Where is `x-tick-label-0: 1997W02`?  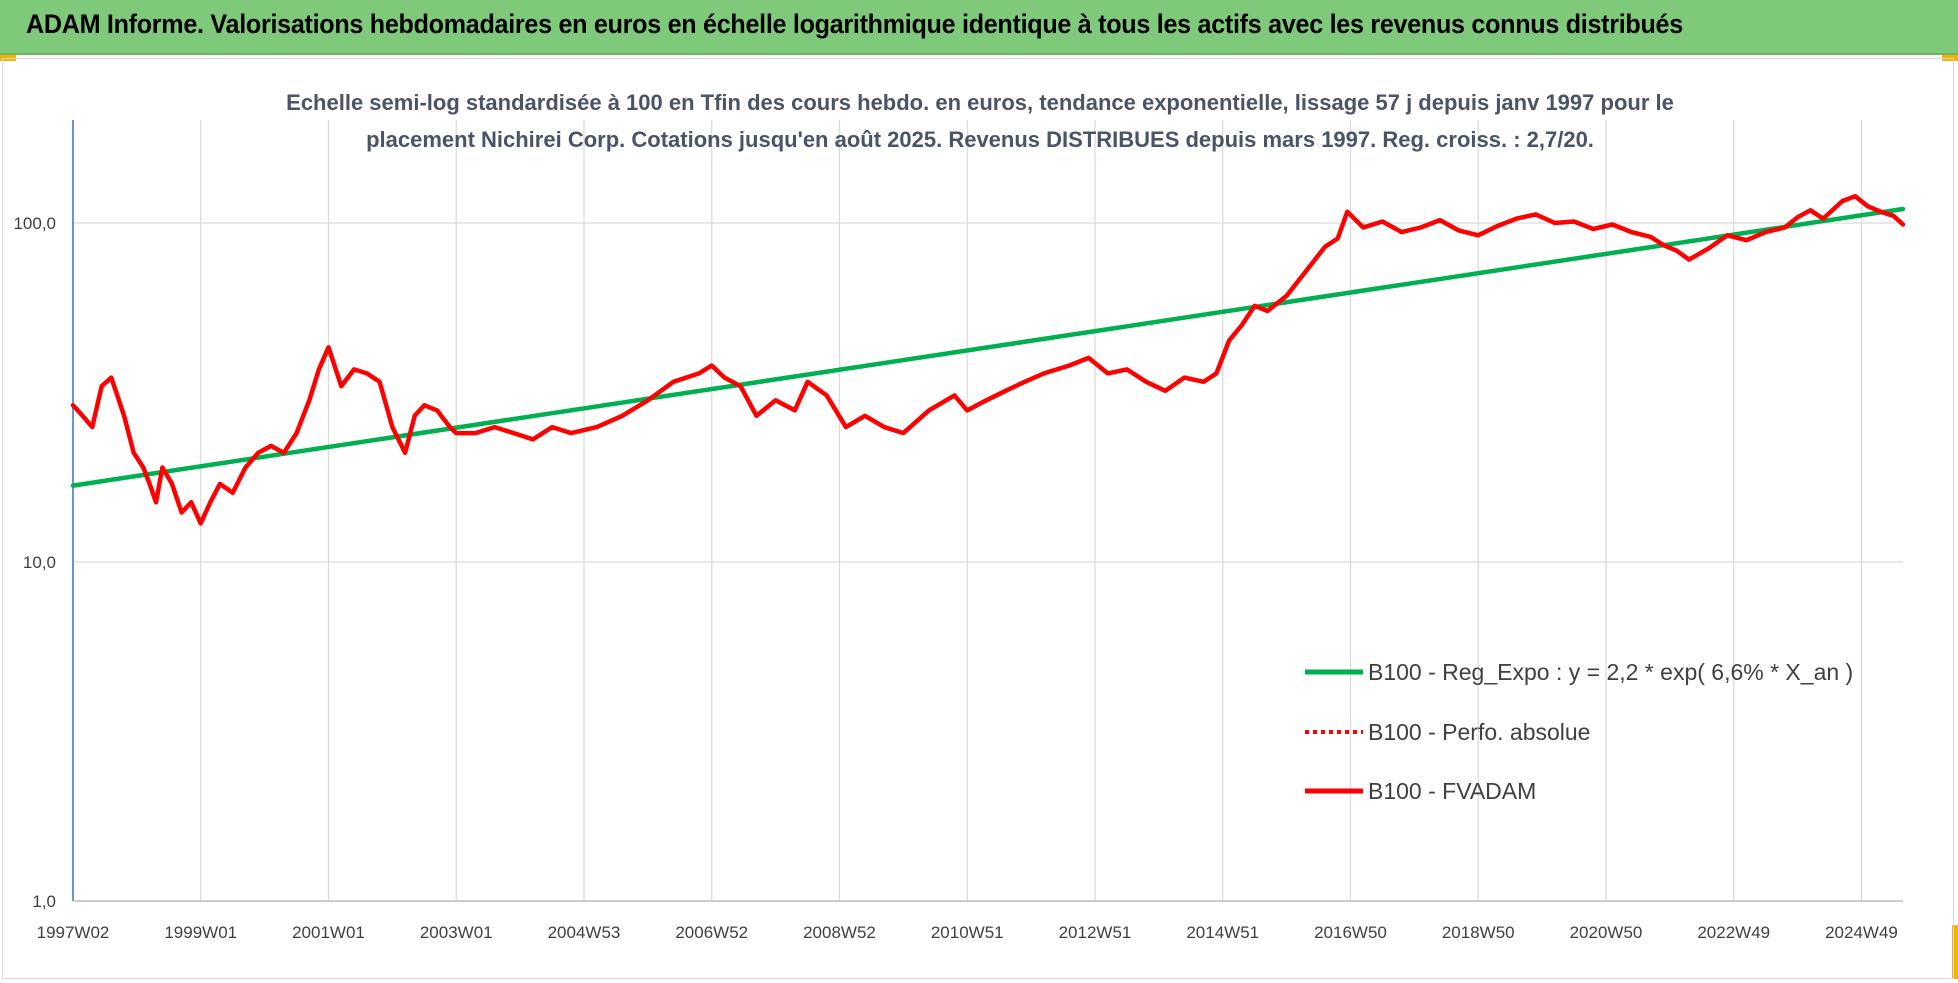
x-tick-label-0: 1997W02 is located at coordinates (73, 932).